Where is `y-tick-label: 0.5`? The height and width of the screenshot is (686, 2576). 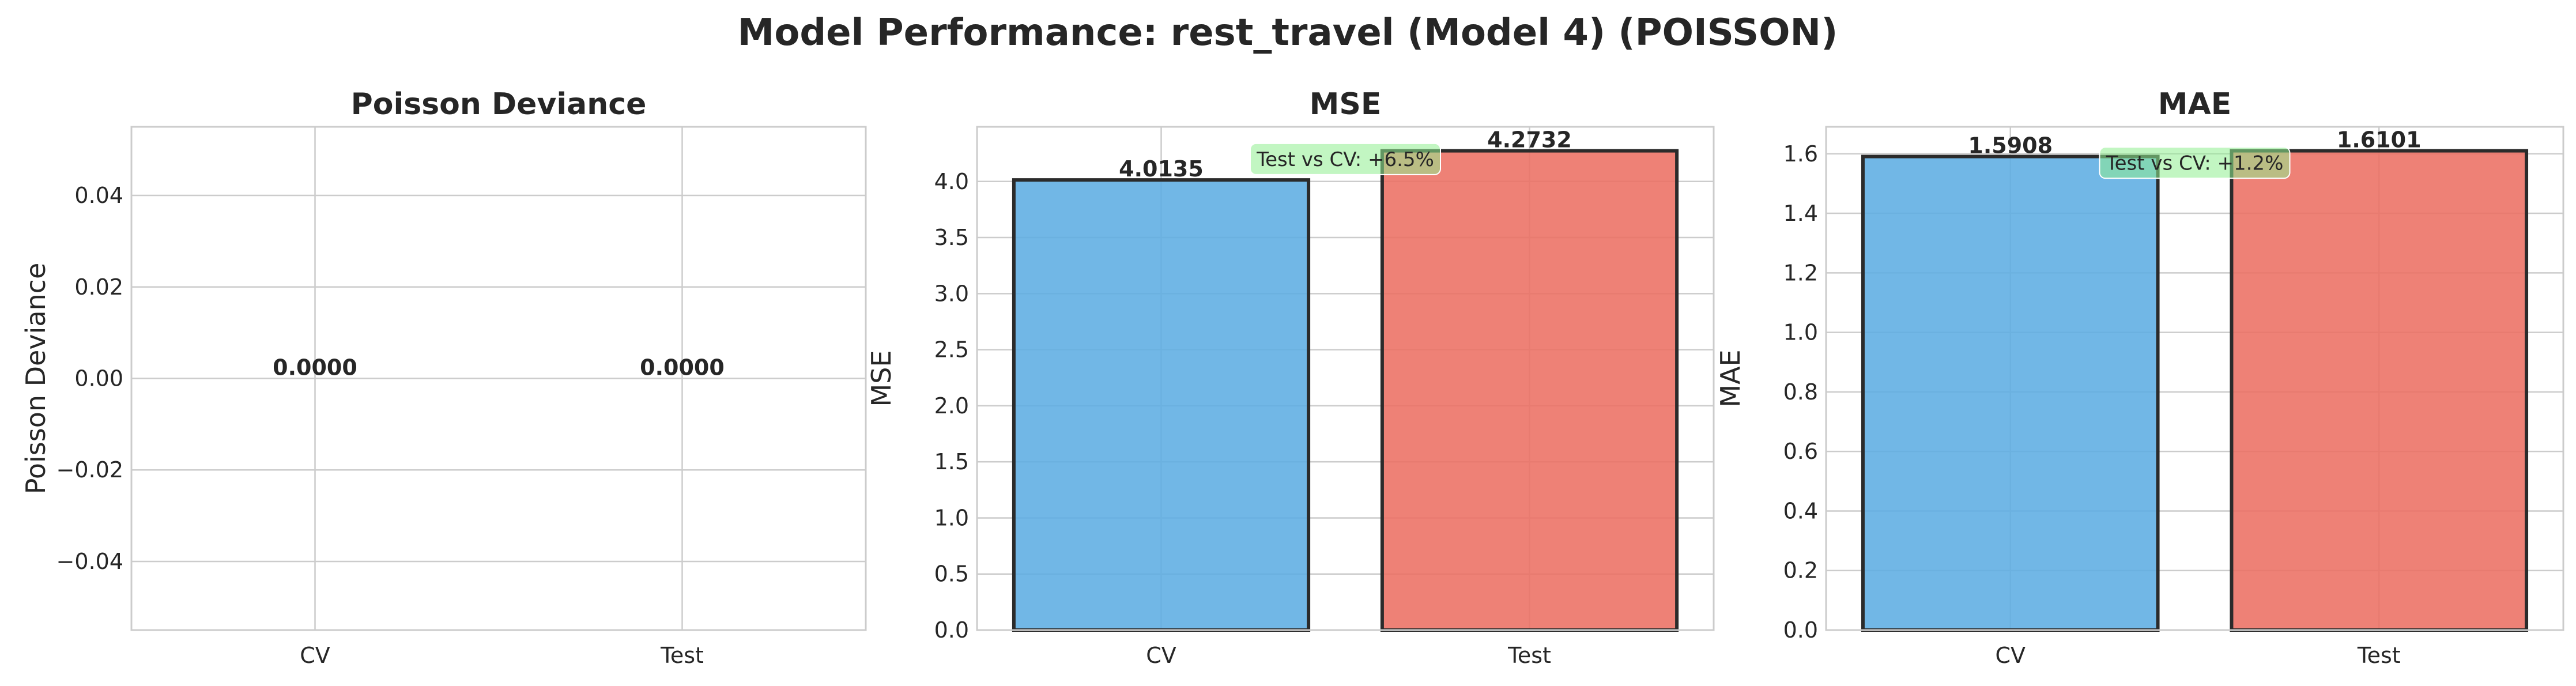 y-tick-label: 0.5 is located at coordinates (951, 574).